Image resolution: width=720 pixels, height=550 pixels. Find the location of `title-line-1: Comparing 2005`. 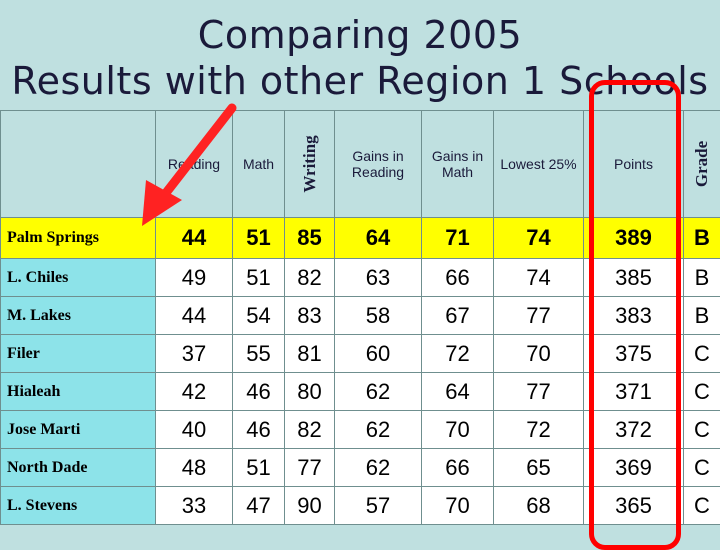

title-line-1: Comparing 2005 is located at coordinates (360, 35).